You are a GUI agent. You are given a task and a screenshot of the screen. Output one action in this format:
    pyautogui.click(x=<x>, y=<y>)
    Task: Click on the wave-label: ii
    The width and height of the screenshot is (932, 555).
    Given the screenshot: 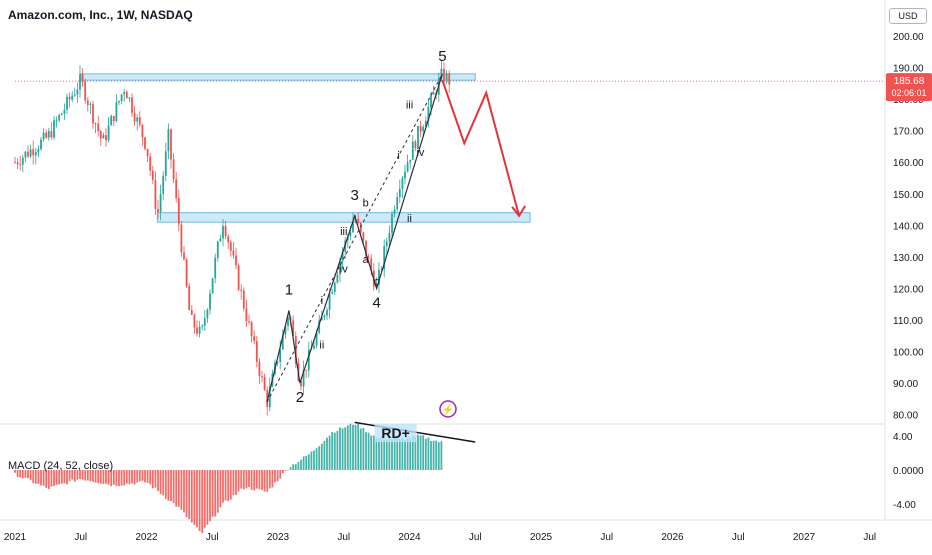 What is the action you would take?
    pyautogui.click(x=321, y=345)
    